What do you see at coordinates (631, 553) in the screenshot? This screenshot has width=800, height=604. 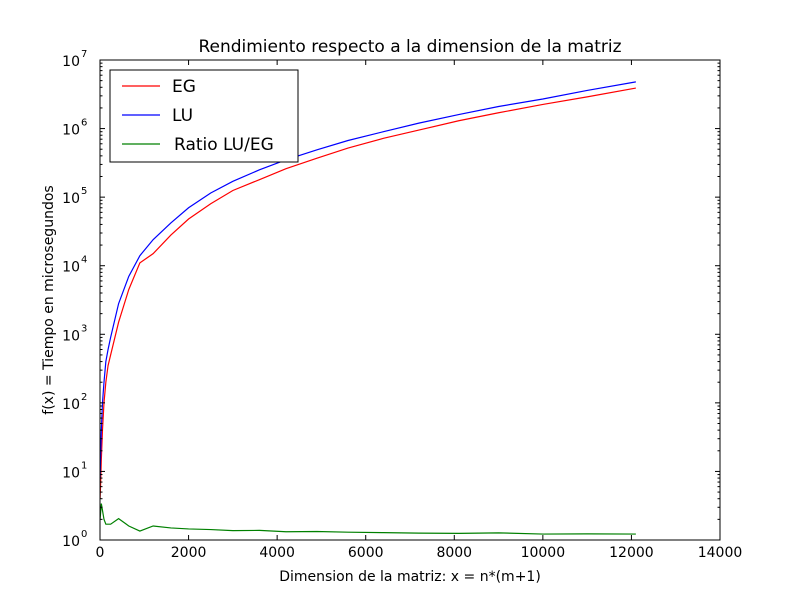 I see `x-tick-label: 12000` at bounding box center [631, 553].